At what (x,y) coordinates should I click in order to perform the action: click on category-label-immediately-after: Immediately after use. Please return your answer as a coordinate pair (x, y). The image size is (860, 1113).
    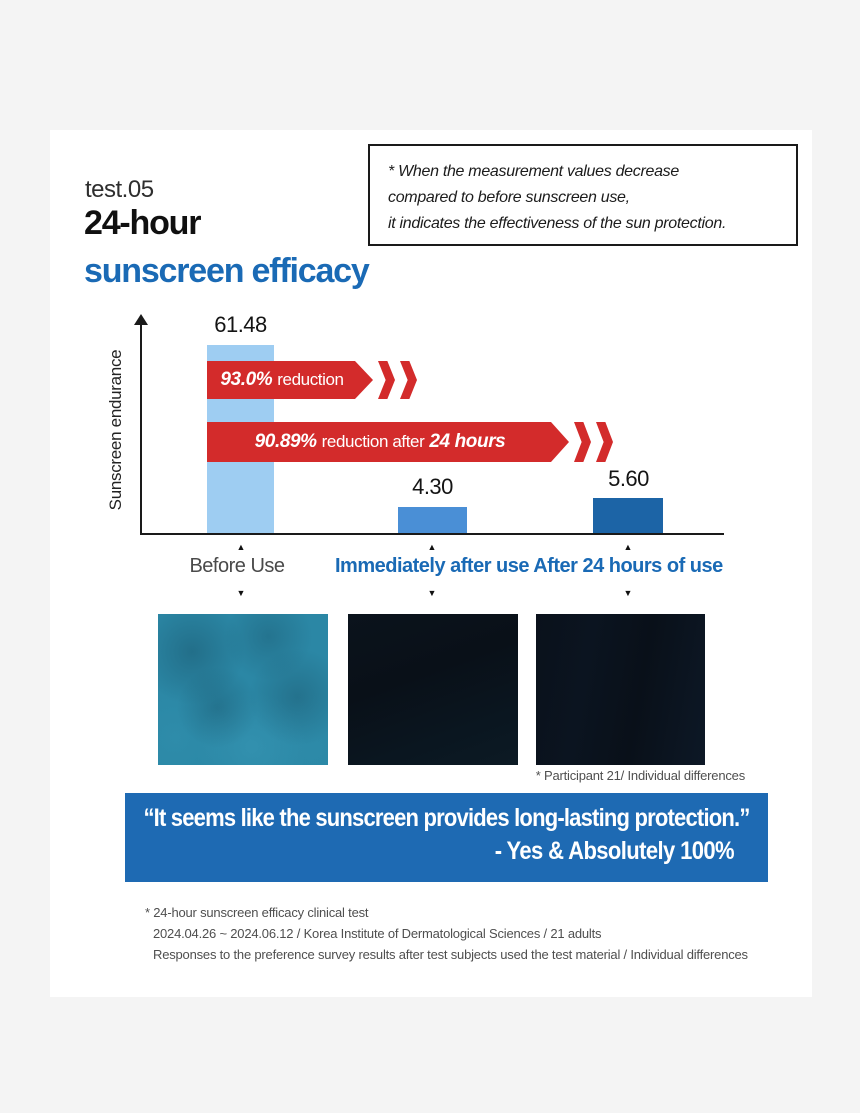
    Looking at the image, I should click on (432, 566).